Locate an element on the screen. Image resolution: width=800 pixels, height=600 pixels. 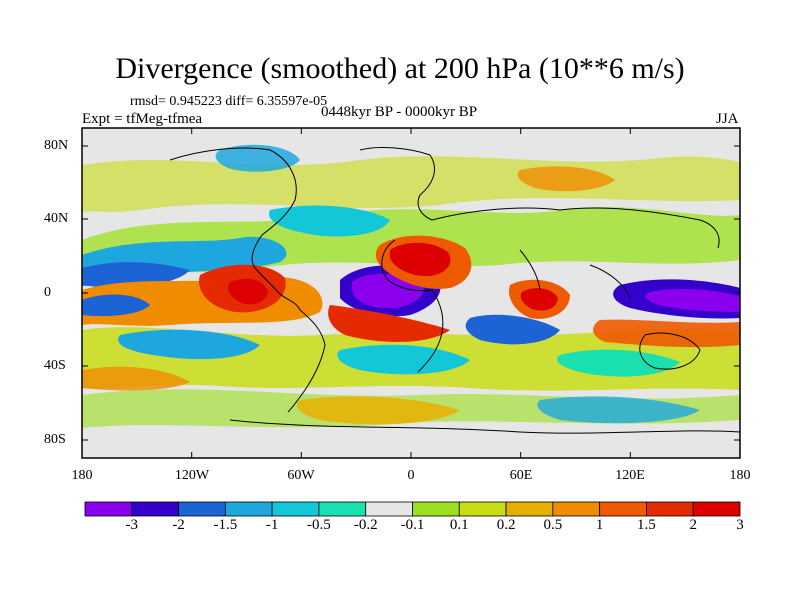
x-tick-180e: 180 is located at coordinates (740, 475).